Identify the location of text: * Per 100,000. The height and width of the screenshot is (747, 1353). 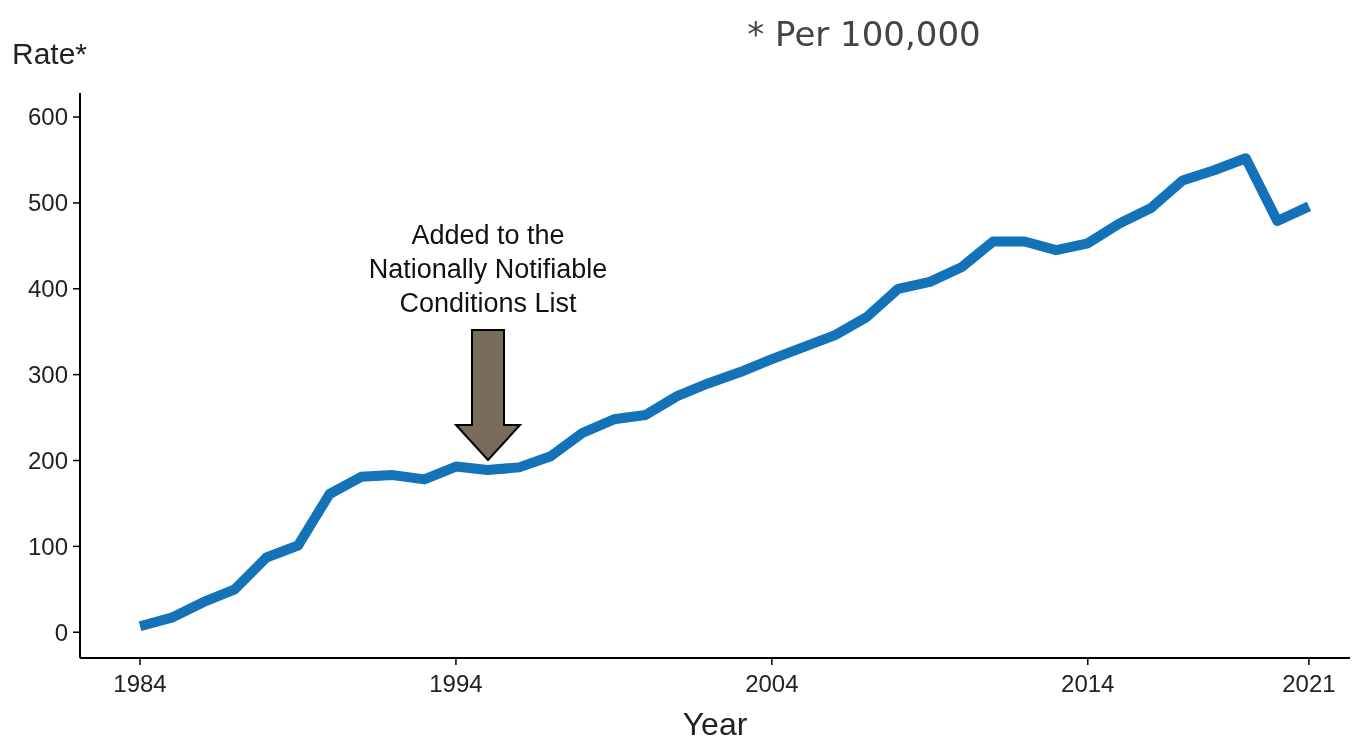
(864, 34).